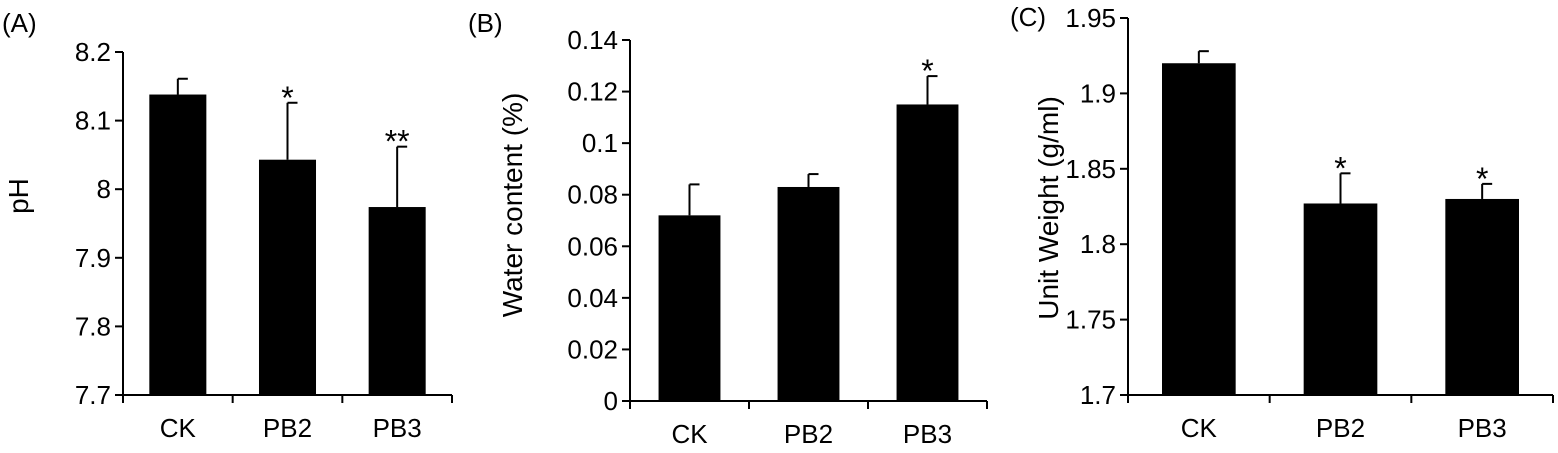  What do you see at coordinates (397, 142) in the screenshot?
I see `significance-label: **` at bounding box center [397, 142].